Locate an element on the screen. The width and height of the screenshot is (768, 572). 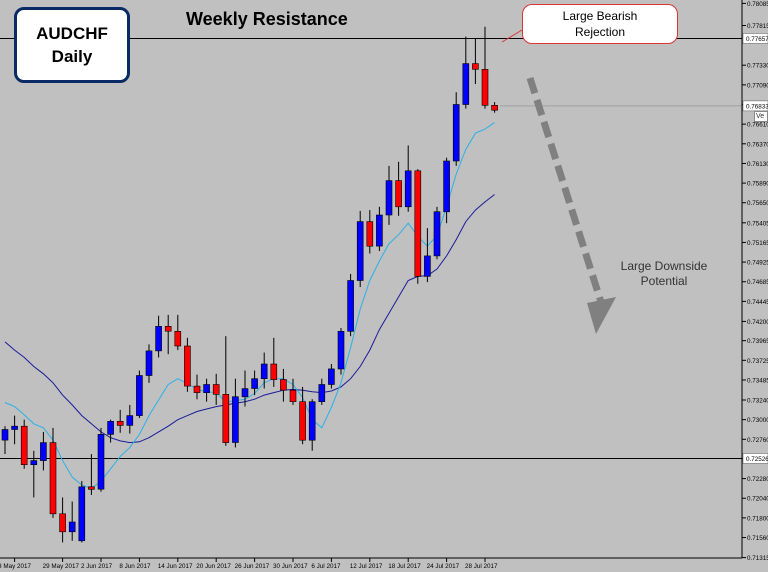
weekly-resistance-label: Weekly Resistance is located at coordinates (267, 19).